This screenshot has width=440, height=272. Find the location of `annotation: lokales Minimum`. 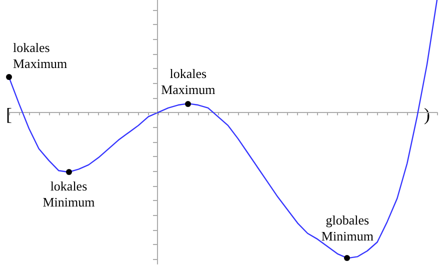

annotation: lokales Minimum is located at coordinates (68, 194).